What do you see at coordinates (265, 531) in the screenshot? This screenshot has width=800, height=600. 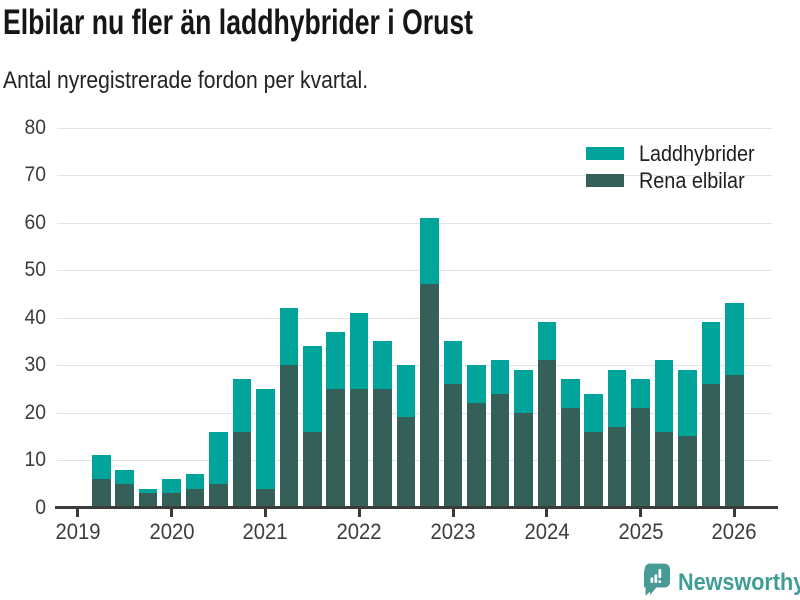 I see `x-axis-tick-label: 2021` at bounding box center [265, 531].